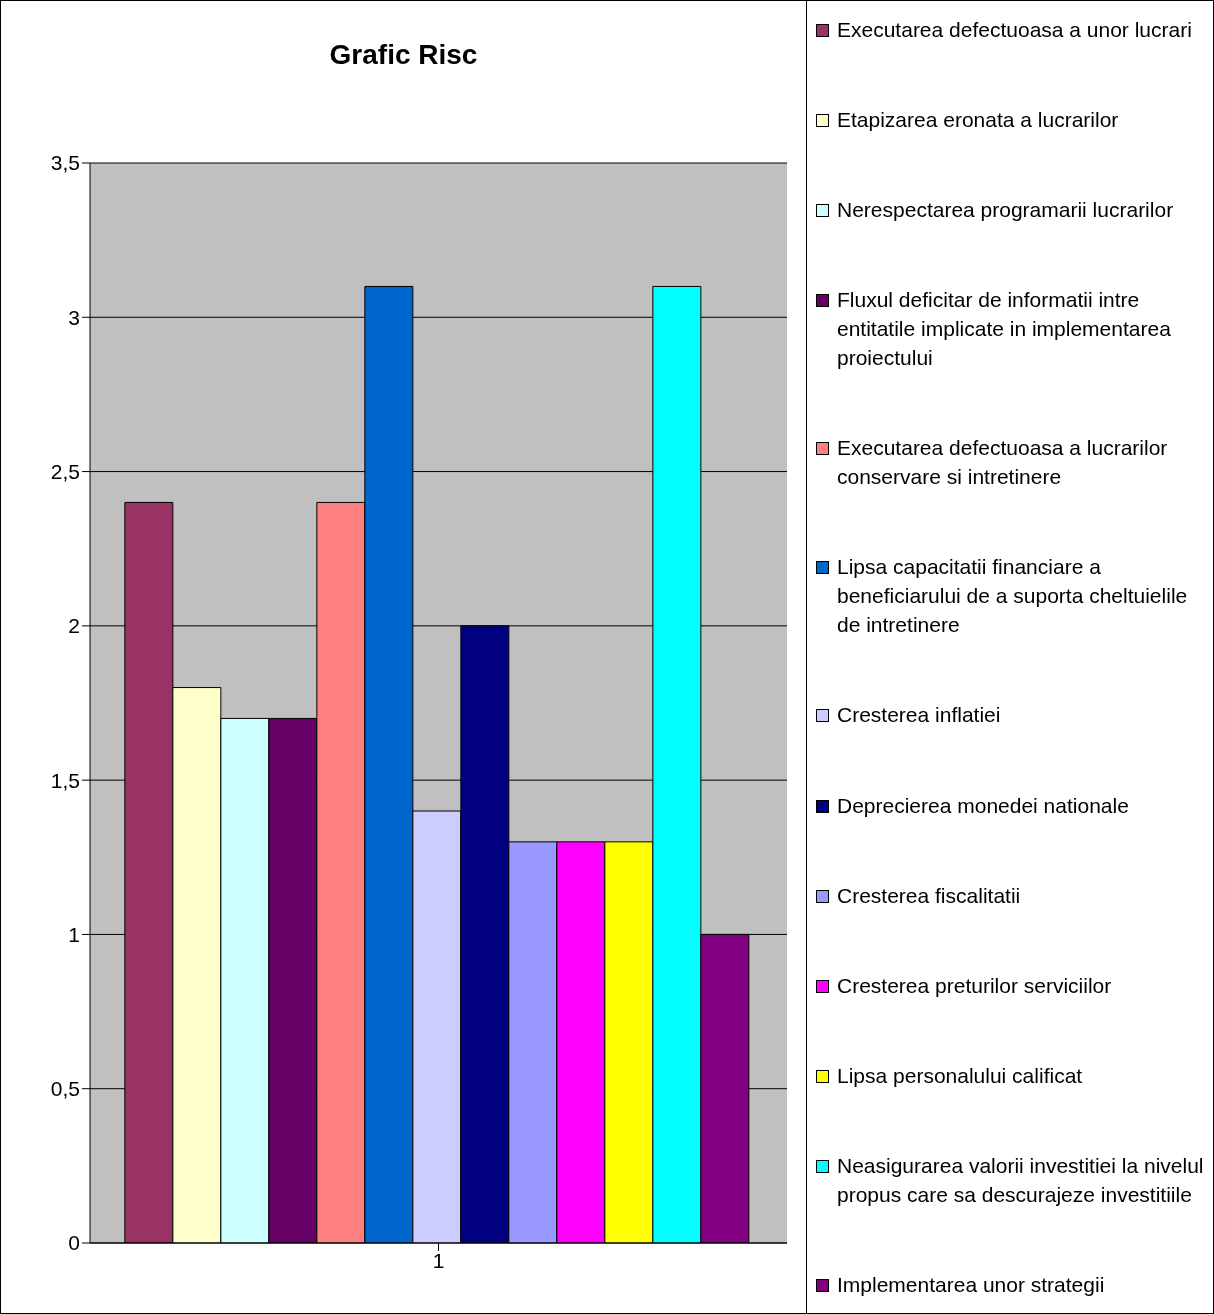  Describe the element at coordinates (1003, 463) in the screenshot. I see `legend-label: Executarea defectuoasa a lucrarilor conservare si intretinere` at that location.